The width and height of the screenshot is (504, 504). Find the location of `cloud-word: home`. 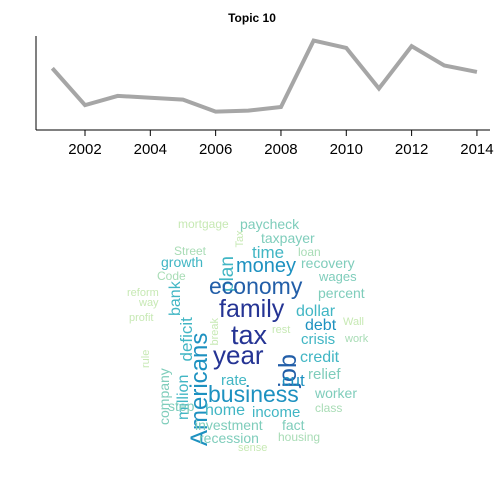

cloud-word: home is located at coordinates (225, 410).